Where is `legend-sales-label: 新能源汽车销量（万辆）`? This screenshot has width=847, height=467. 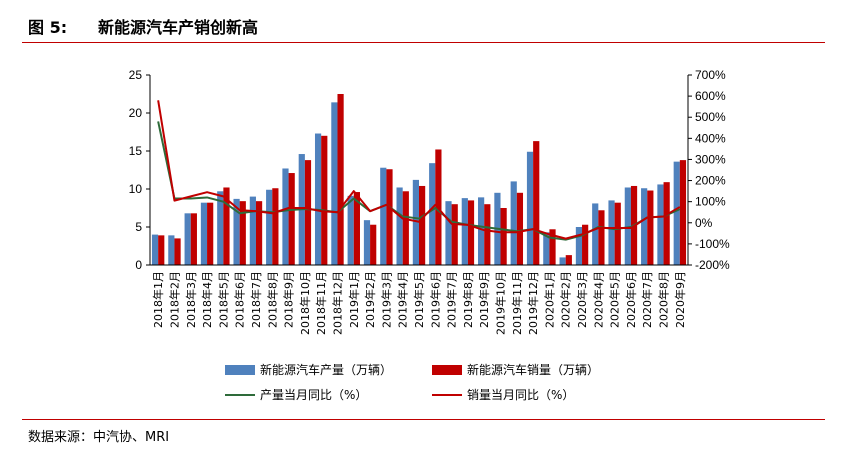
legend-sales-label: 新能源汽车销量（万辆） is located at coordinates (533, 369).